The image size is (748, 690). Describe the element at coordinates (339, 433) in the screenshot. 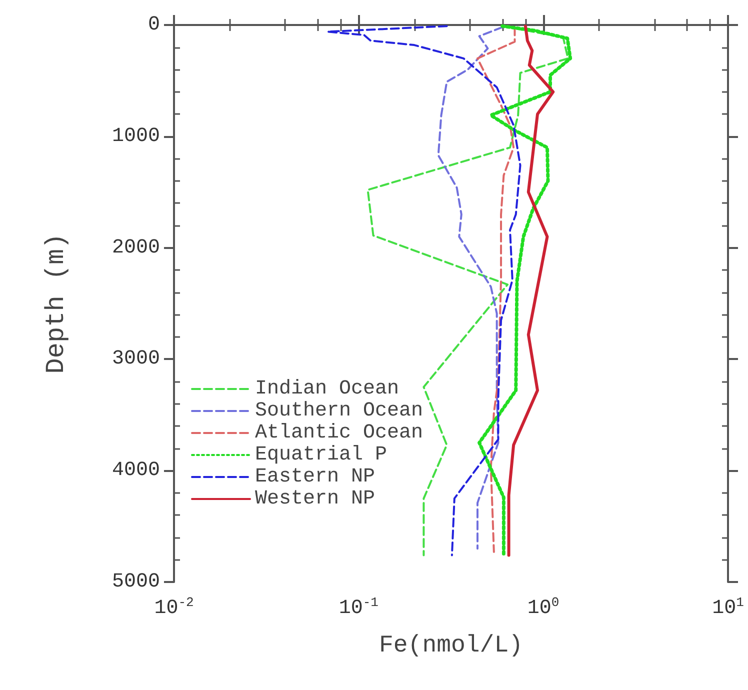

I see `legend-label: Atlantic Ocean` at that location.